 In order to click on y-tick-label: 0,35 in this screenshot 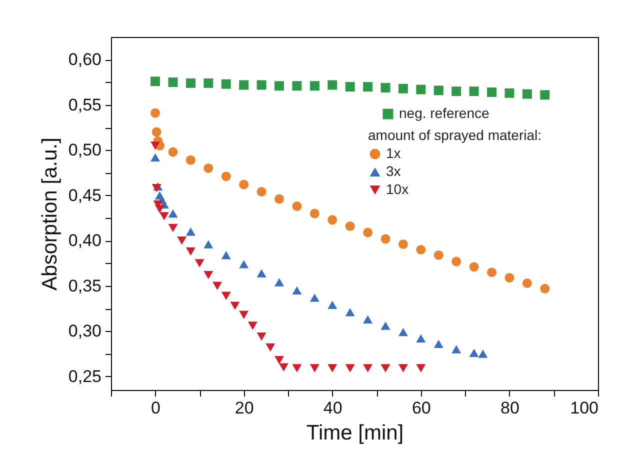, I will do `click(85, 286)`.